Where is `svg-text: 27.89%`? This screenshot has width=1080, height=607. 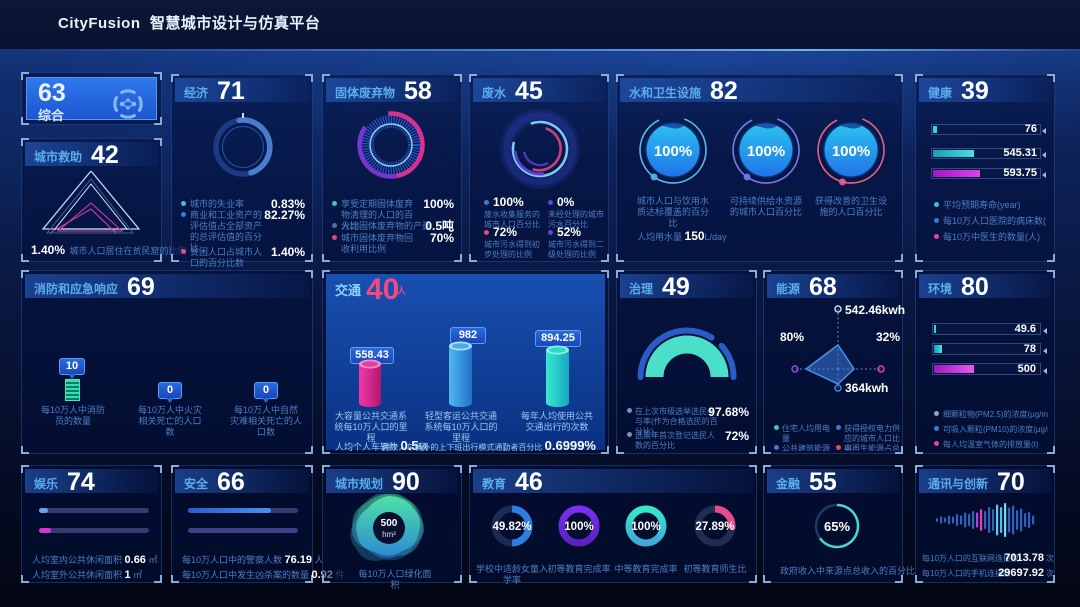 svg-text: 27.89% is located at coordinates (714, 527).